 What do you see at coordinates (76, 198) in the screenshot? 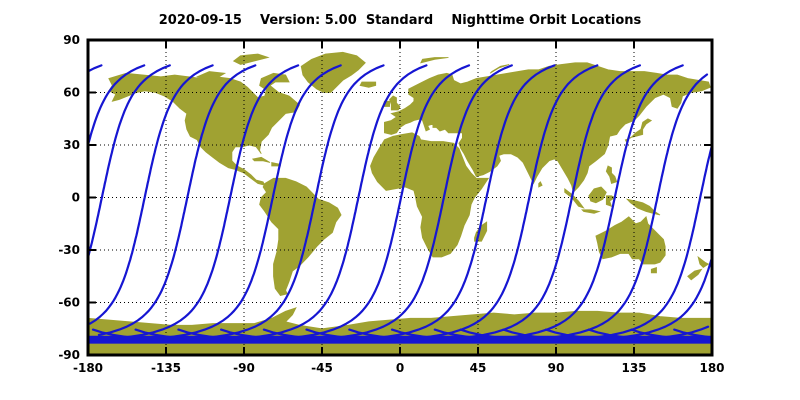
I see `y-tick-label: 0` at bounding box center [76, 198].